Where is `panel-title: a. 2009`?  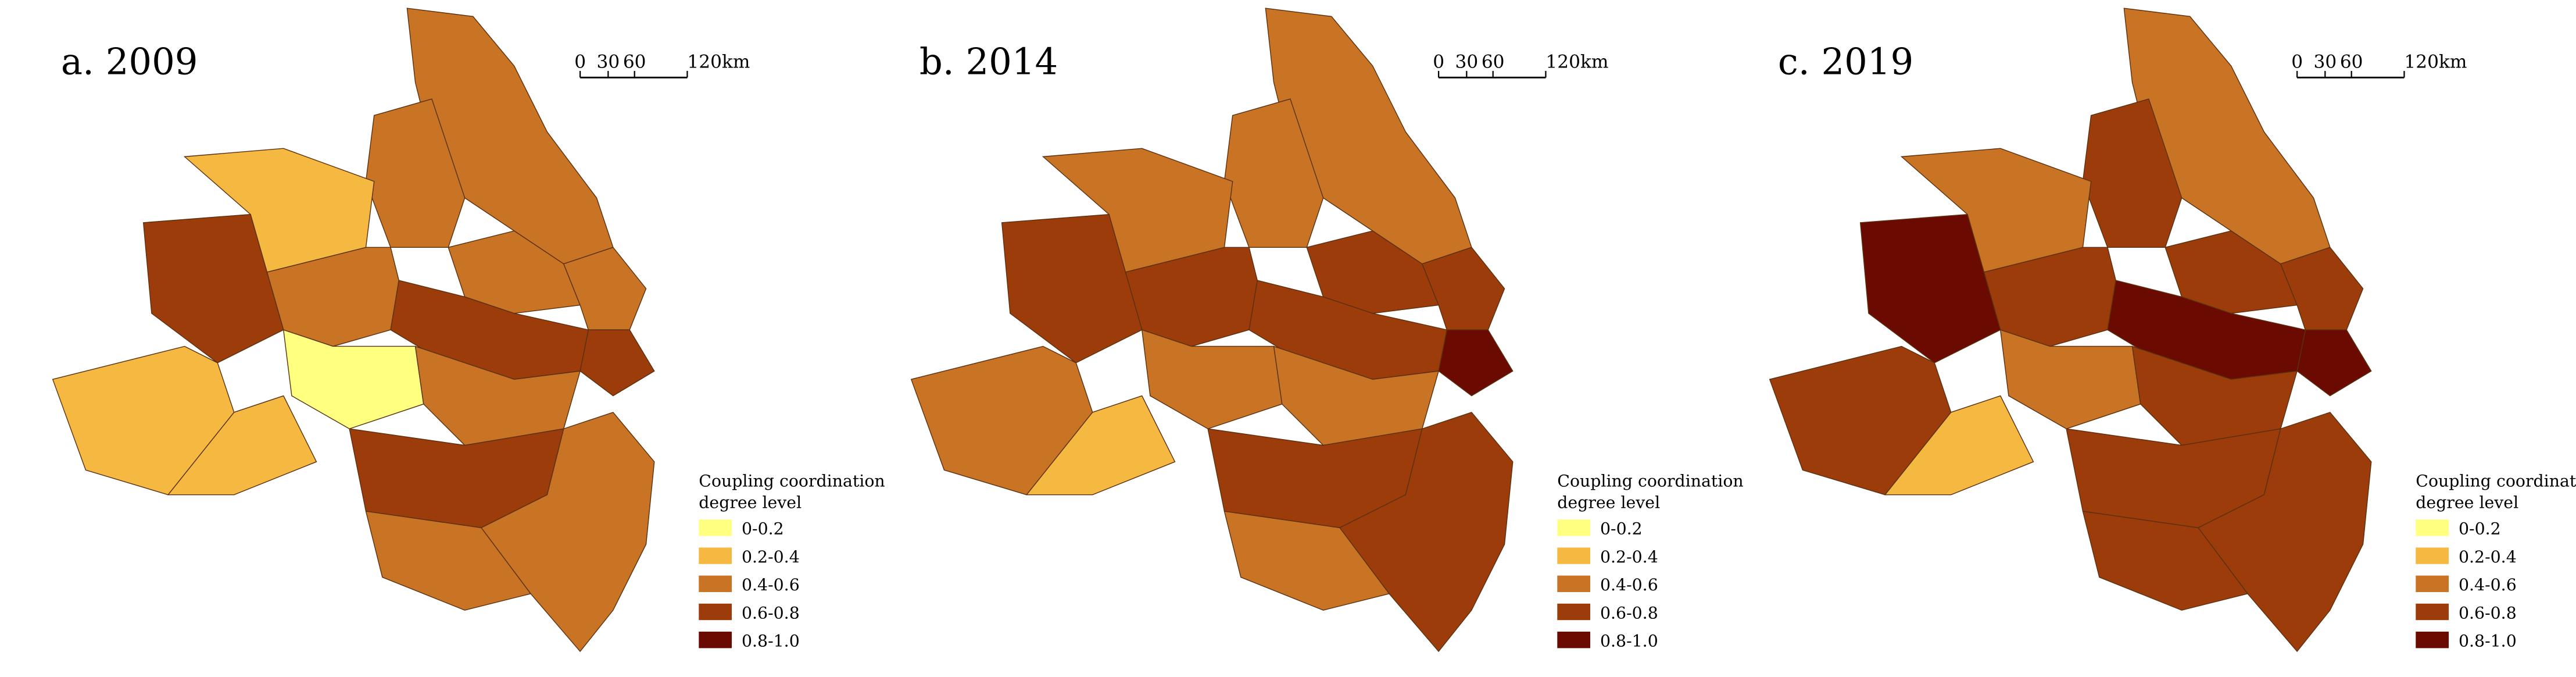 panel-title: a. 2009 is located at coordinates (130, 62).